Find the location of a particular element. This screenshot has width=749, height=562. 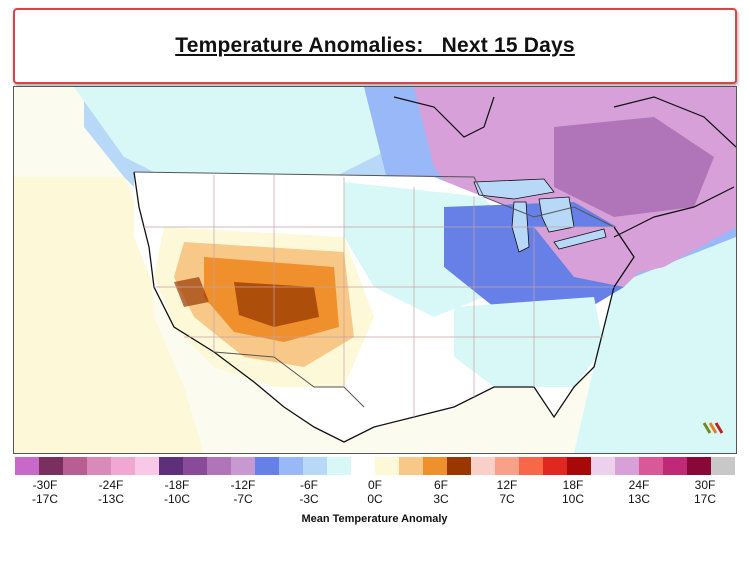

legend-tick-label: -18F -10C is located at coordinates (177, 492).